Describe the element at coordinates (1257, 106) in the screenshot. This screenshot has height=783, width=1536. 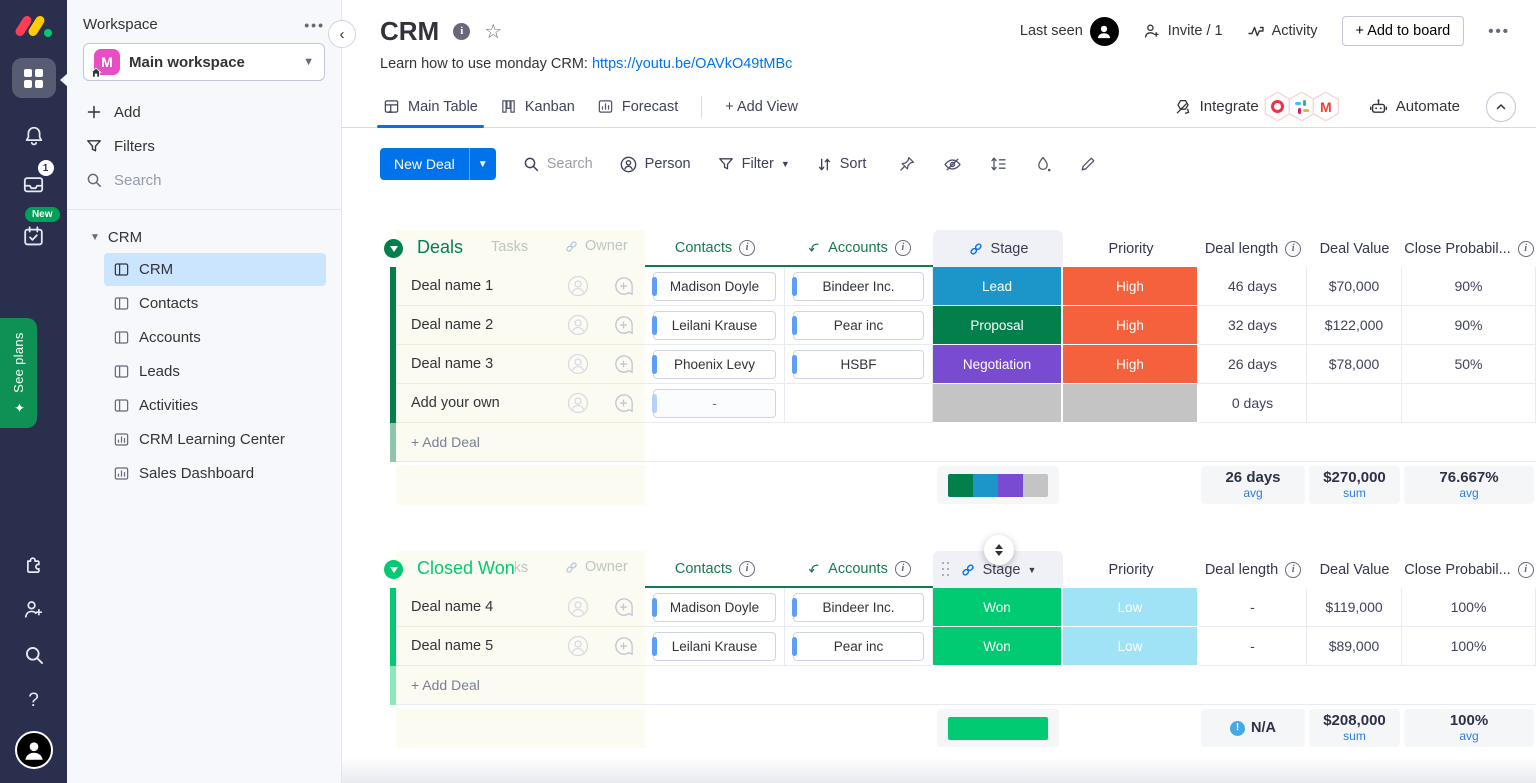
I see `integrate-button: Integrate M` at that location.